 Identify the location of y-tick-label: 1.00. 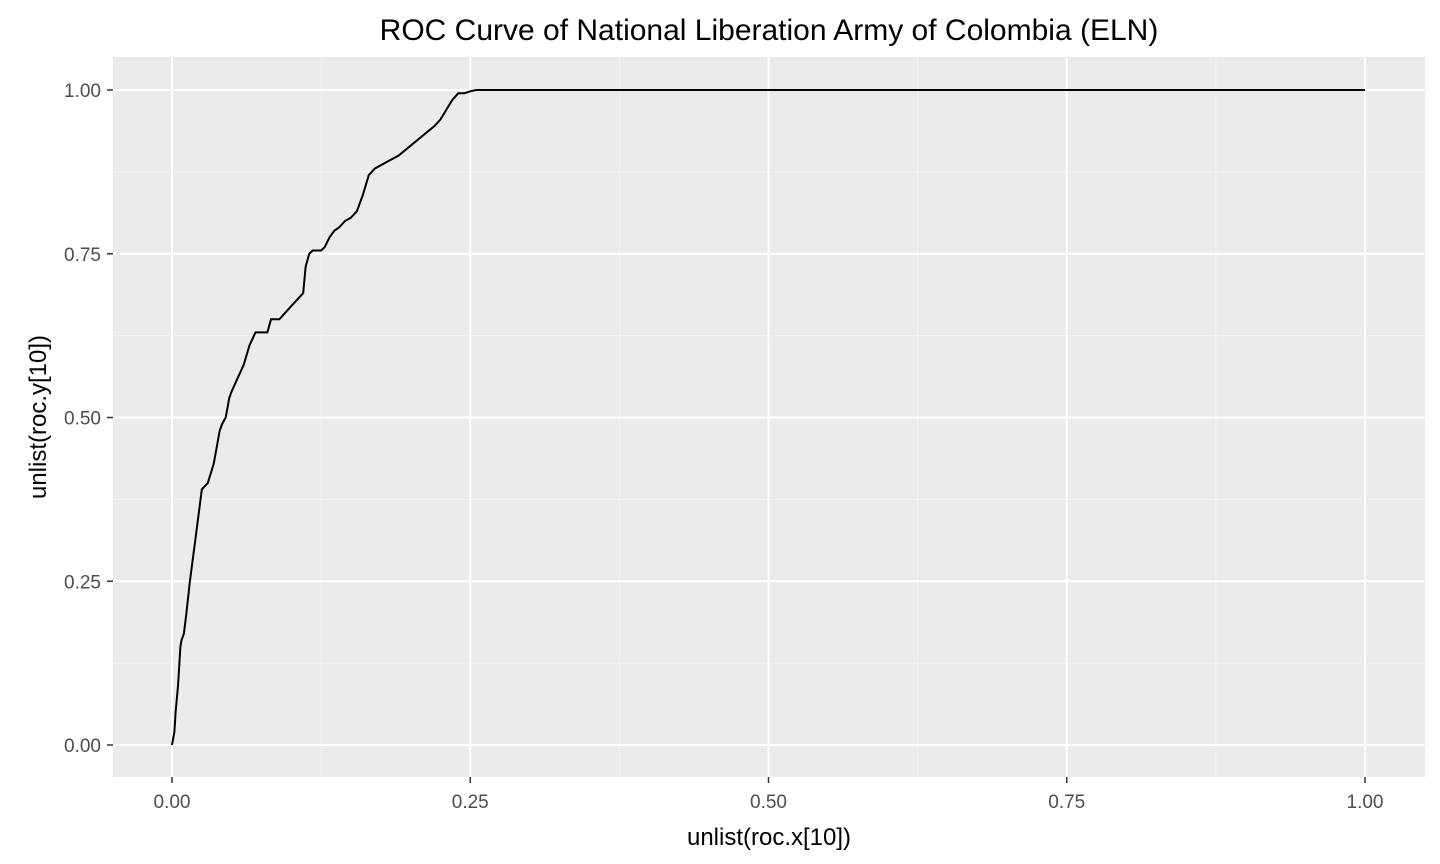
(82, 91).